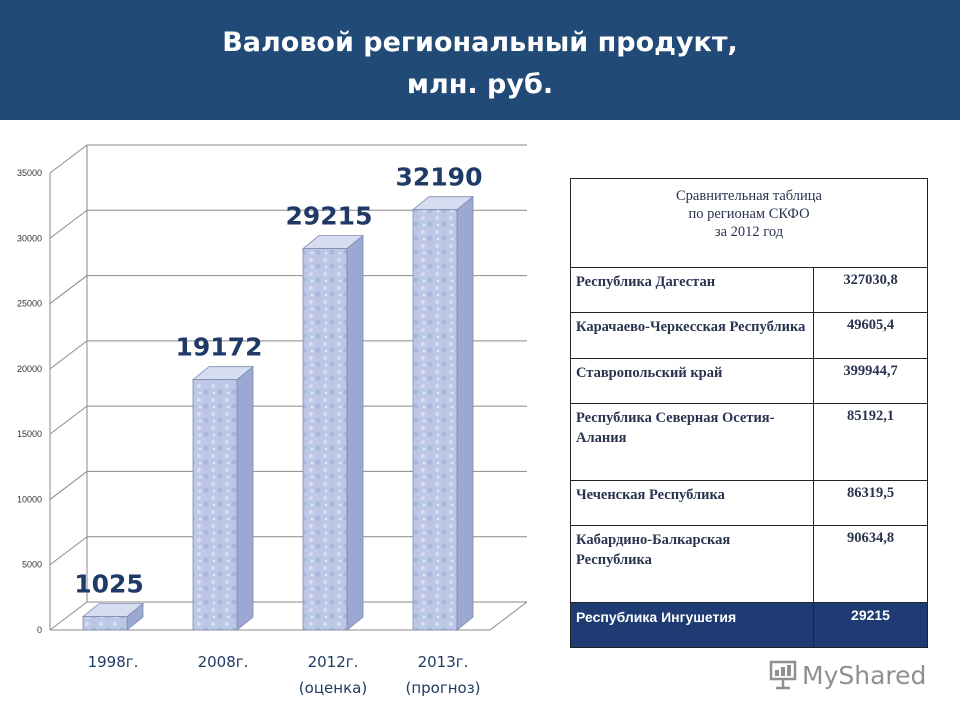  What do you see at coordinates (39, 630) in the screenshot?
I see `y-tick-label: 0` at bounding box center [39, 630].